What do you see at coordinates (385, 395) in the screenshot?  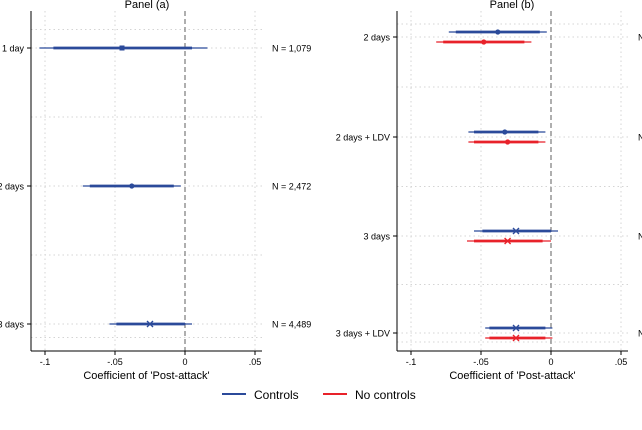 I see `legend-no-controls-label: No controls` at bounding box center [385, 395].